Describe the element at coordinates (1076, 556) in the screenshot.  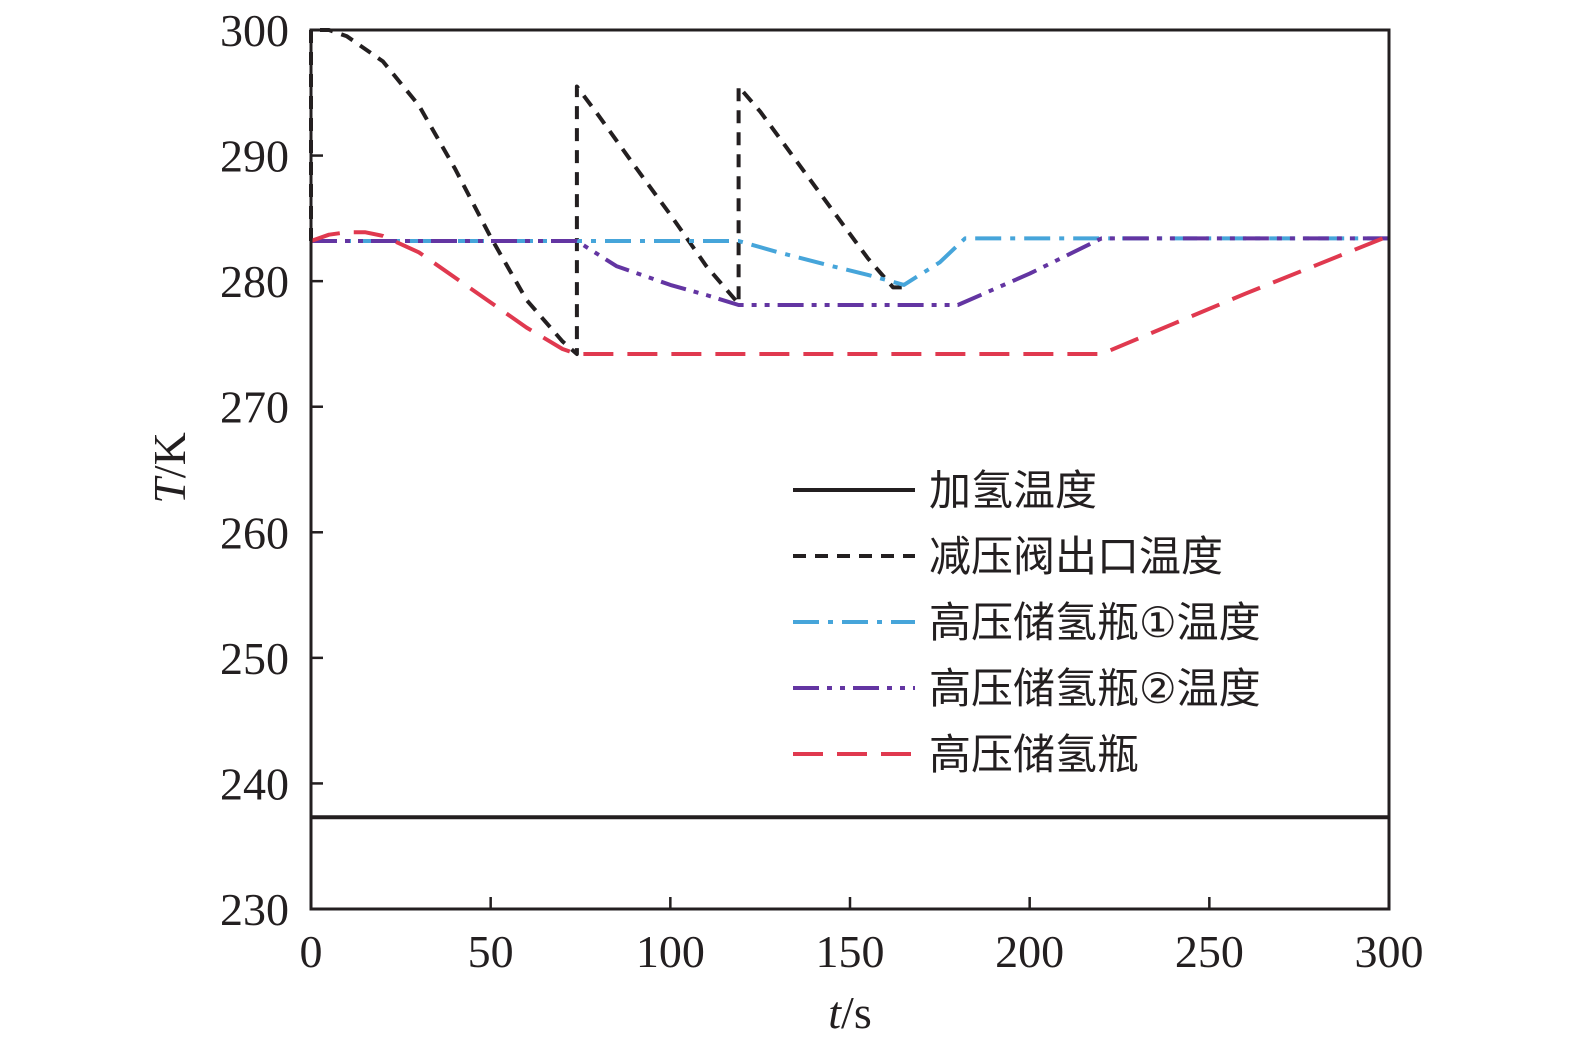
I see `legend-label-2: 减压阀出口温度` at that location.